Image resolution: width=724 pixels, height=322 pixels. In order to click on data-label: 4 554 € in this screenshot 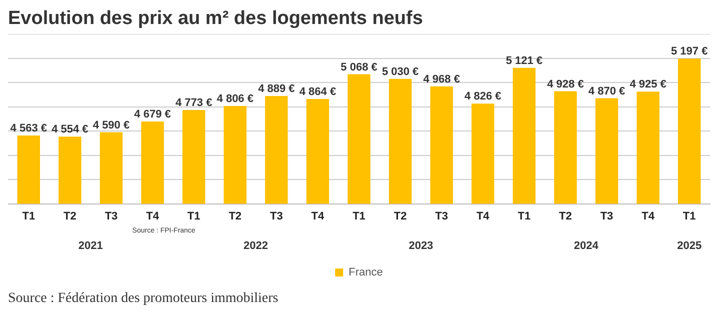, I will do `click(70, 130)`.